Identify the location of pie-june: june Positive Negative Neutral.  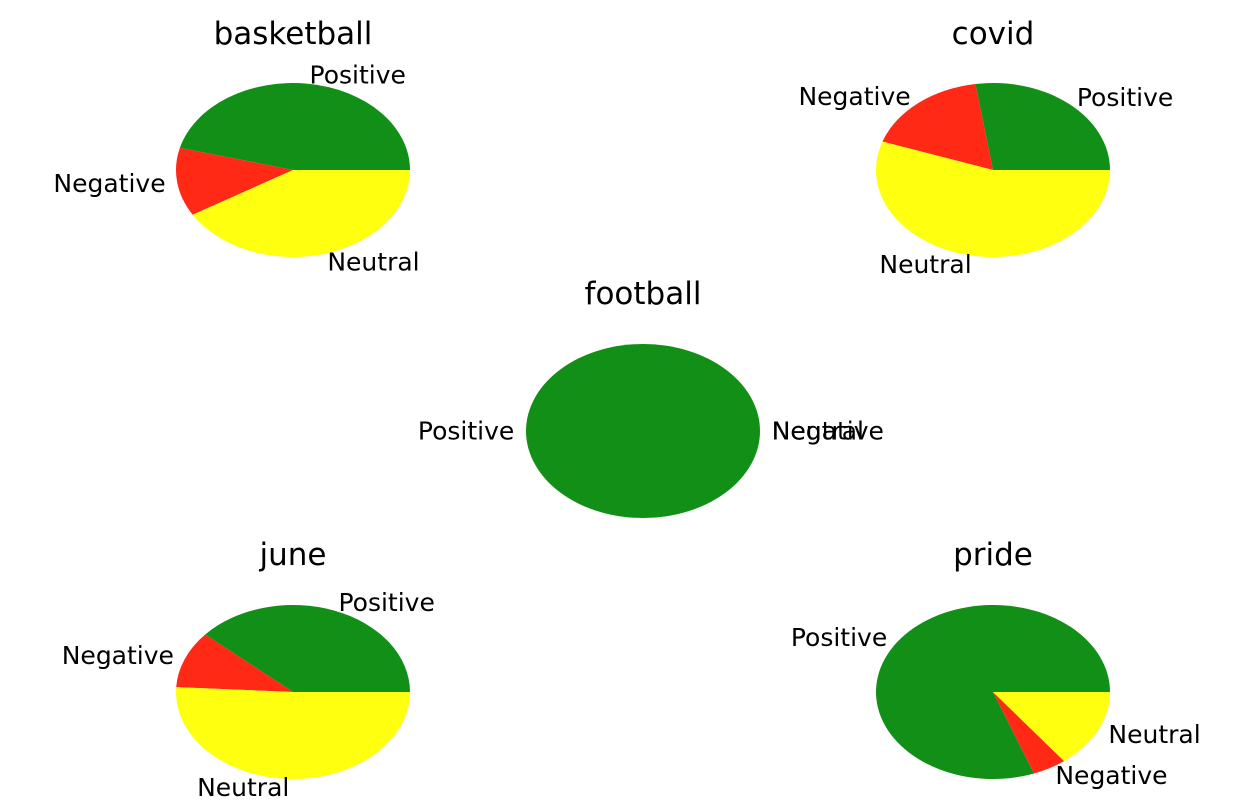
(248, 669).